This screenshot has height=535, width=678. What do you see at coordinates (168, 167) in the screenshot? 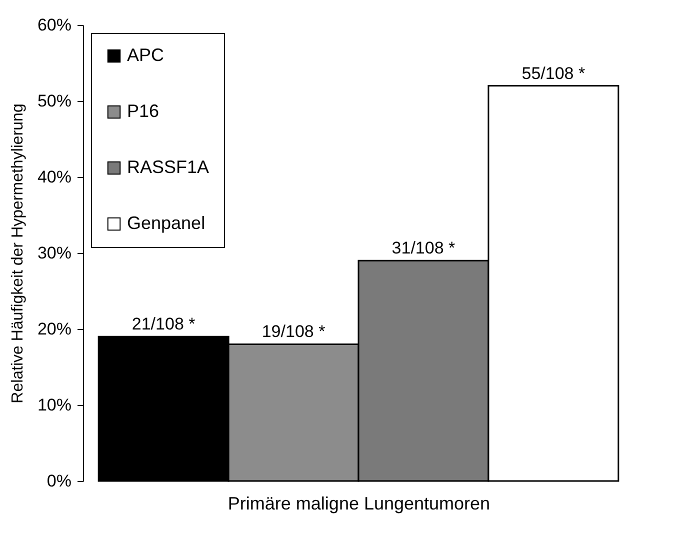
I see `legend-label: RASSF1A` at bounding box center [168, 167].